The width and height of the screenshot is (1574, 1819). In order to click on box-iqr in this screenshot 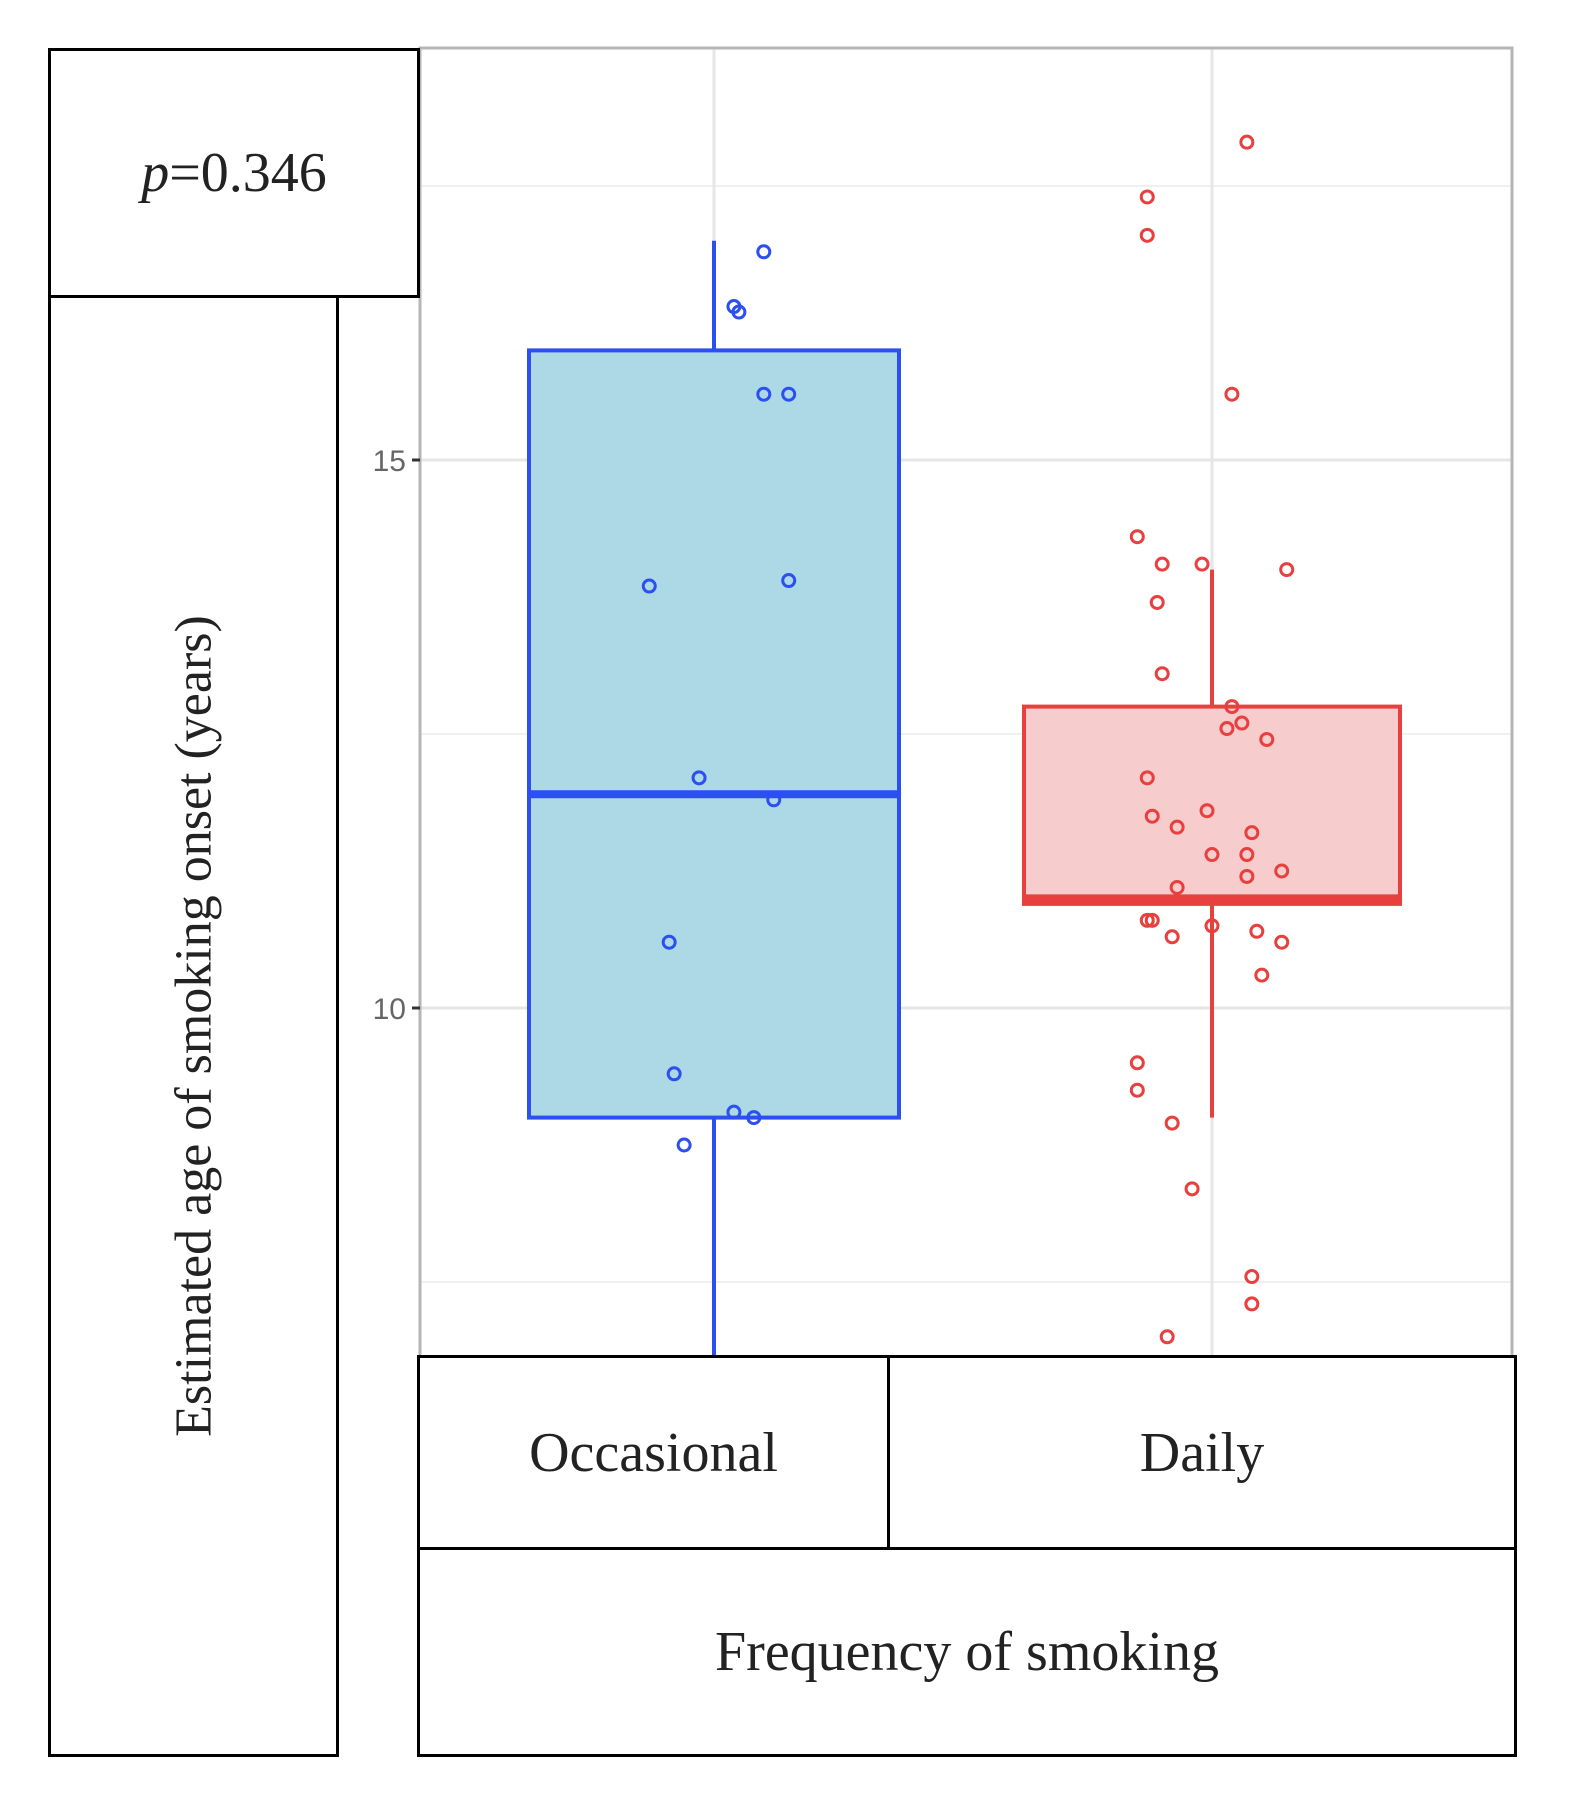, I will do `click(714, 734)`.